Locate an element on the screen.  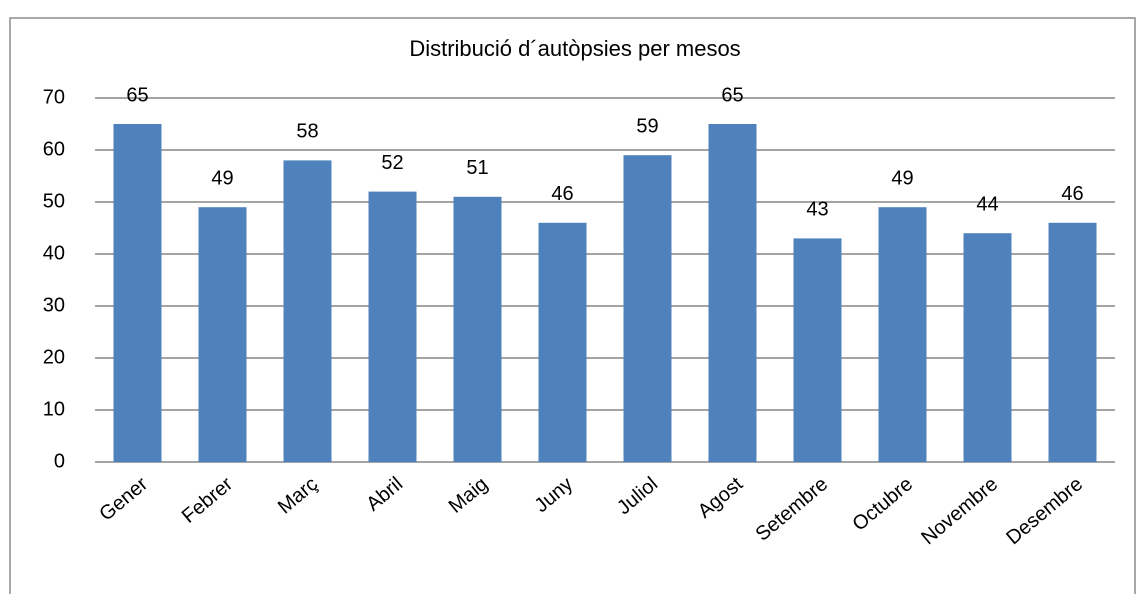
y-tick-label: 60 is located at coordinates (54, 149).